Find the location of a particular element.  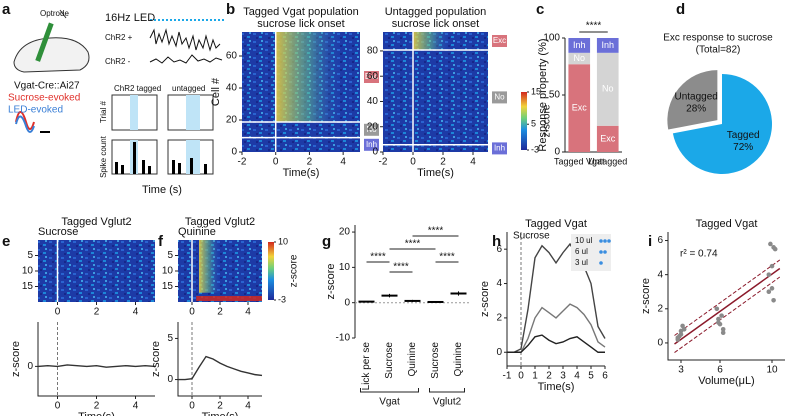

x-tick-label: Sucrose is located at coordinates (389, 360).